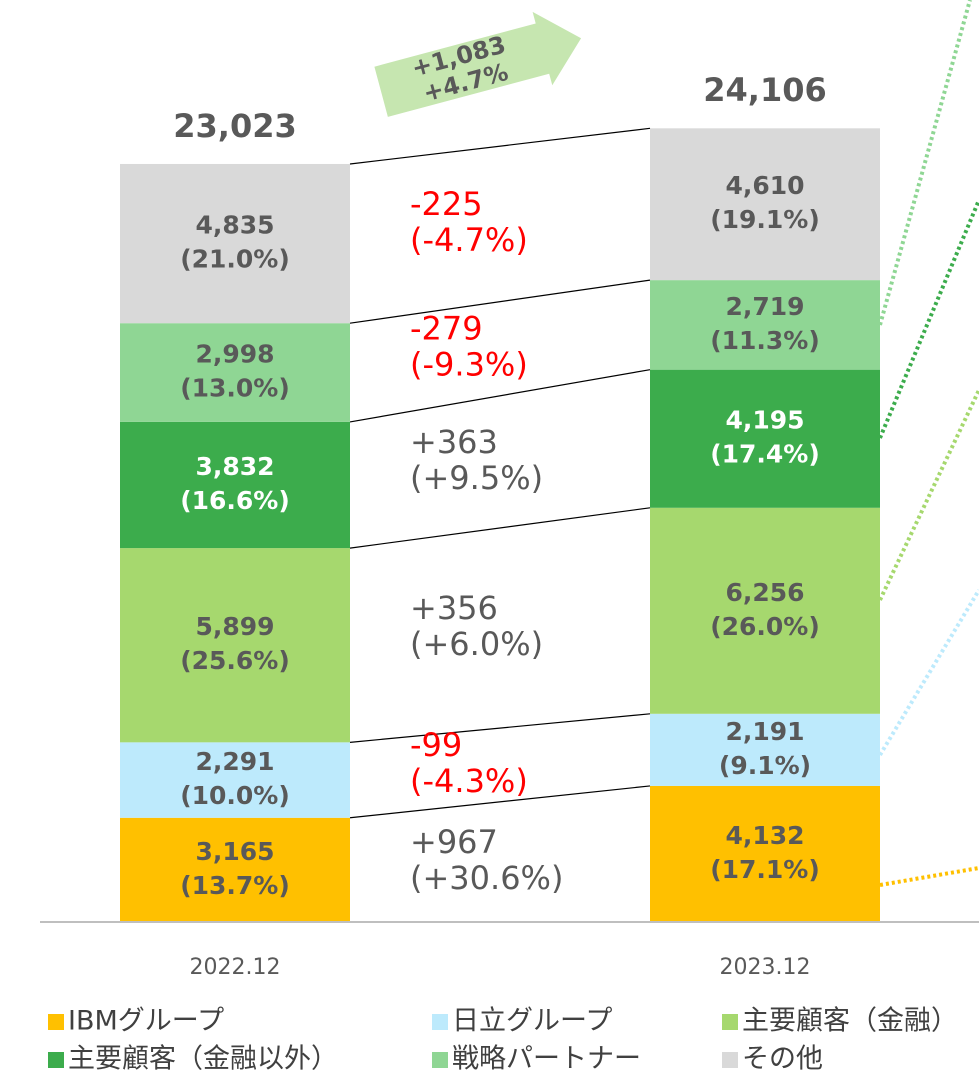 The height and width of the screenshot is (1074, 979). I want to click on value-label: 2,998, so click(234, 354).